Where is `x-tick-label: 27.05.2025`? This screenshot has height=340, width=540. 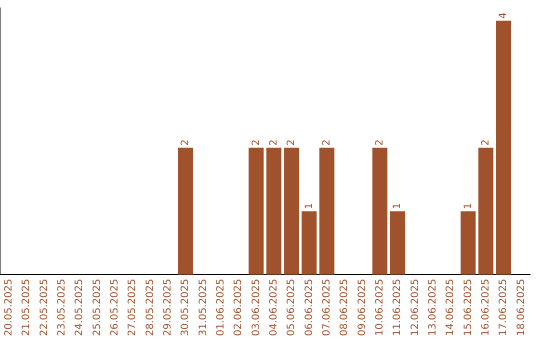 x-tick-label: 27.05.2025 is located at coordinates (132, 307).